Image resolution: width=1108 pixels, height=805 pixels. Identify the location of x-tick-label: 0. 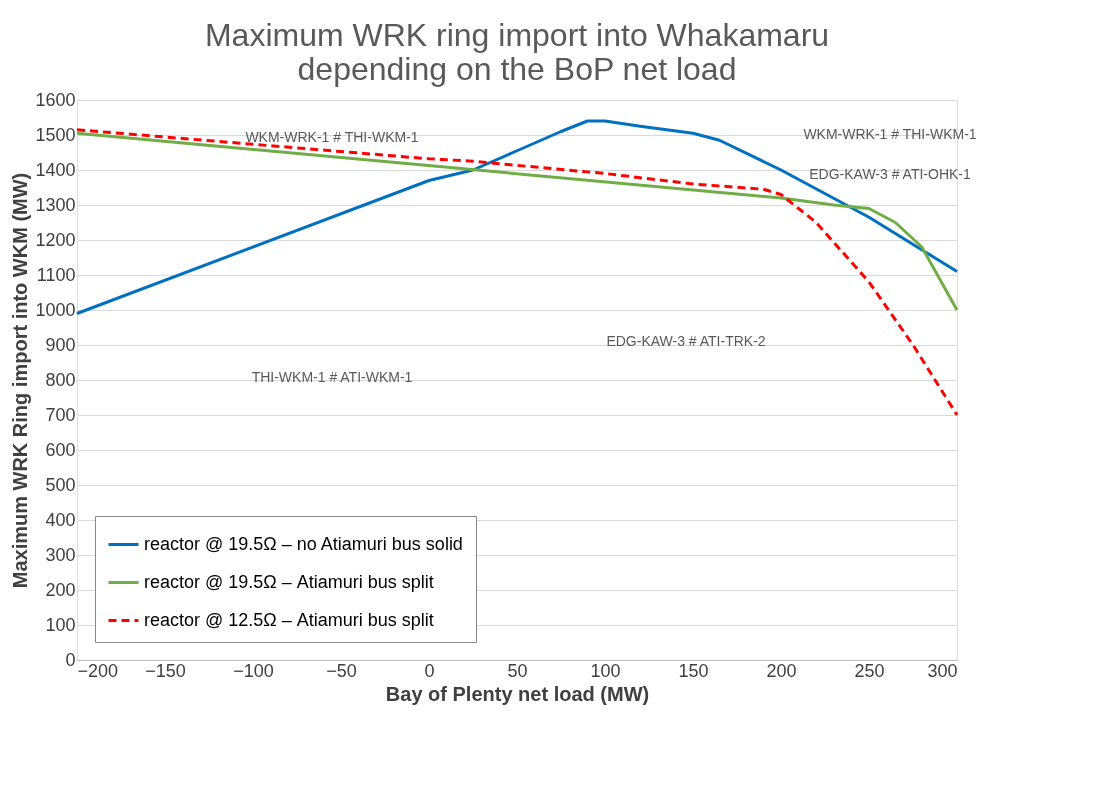
(429, 670).